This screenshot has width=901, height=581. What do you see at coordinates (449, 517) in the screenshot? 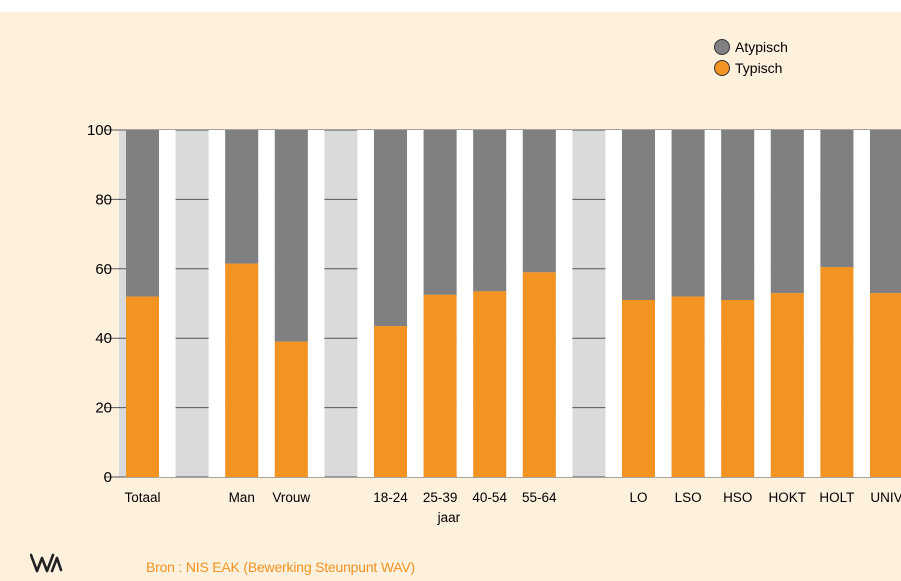
I see `age-axis-label: jaar` at bounding box center [449, 517].